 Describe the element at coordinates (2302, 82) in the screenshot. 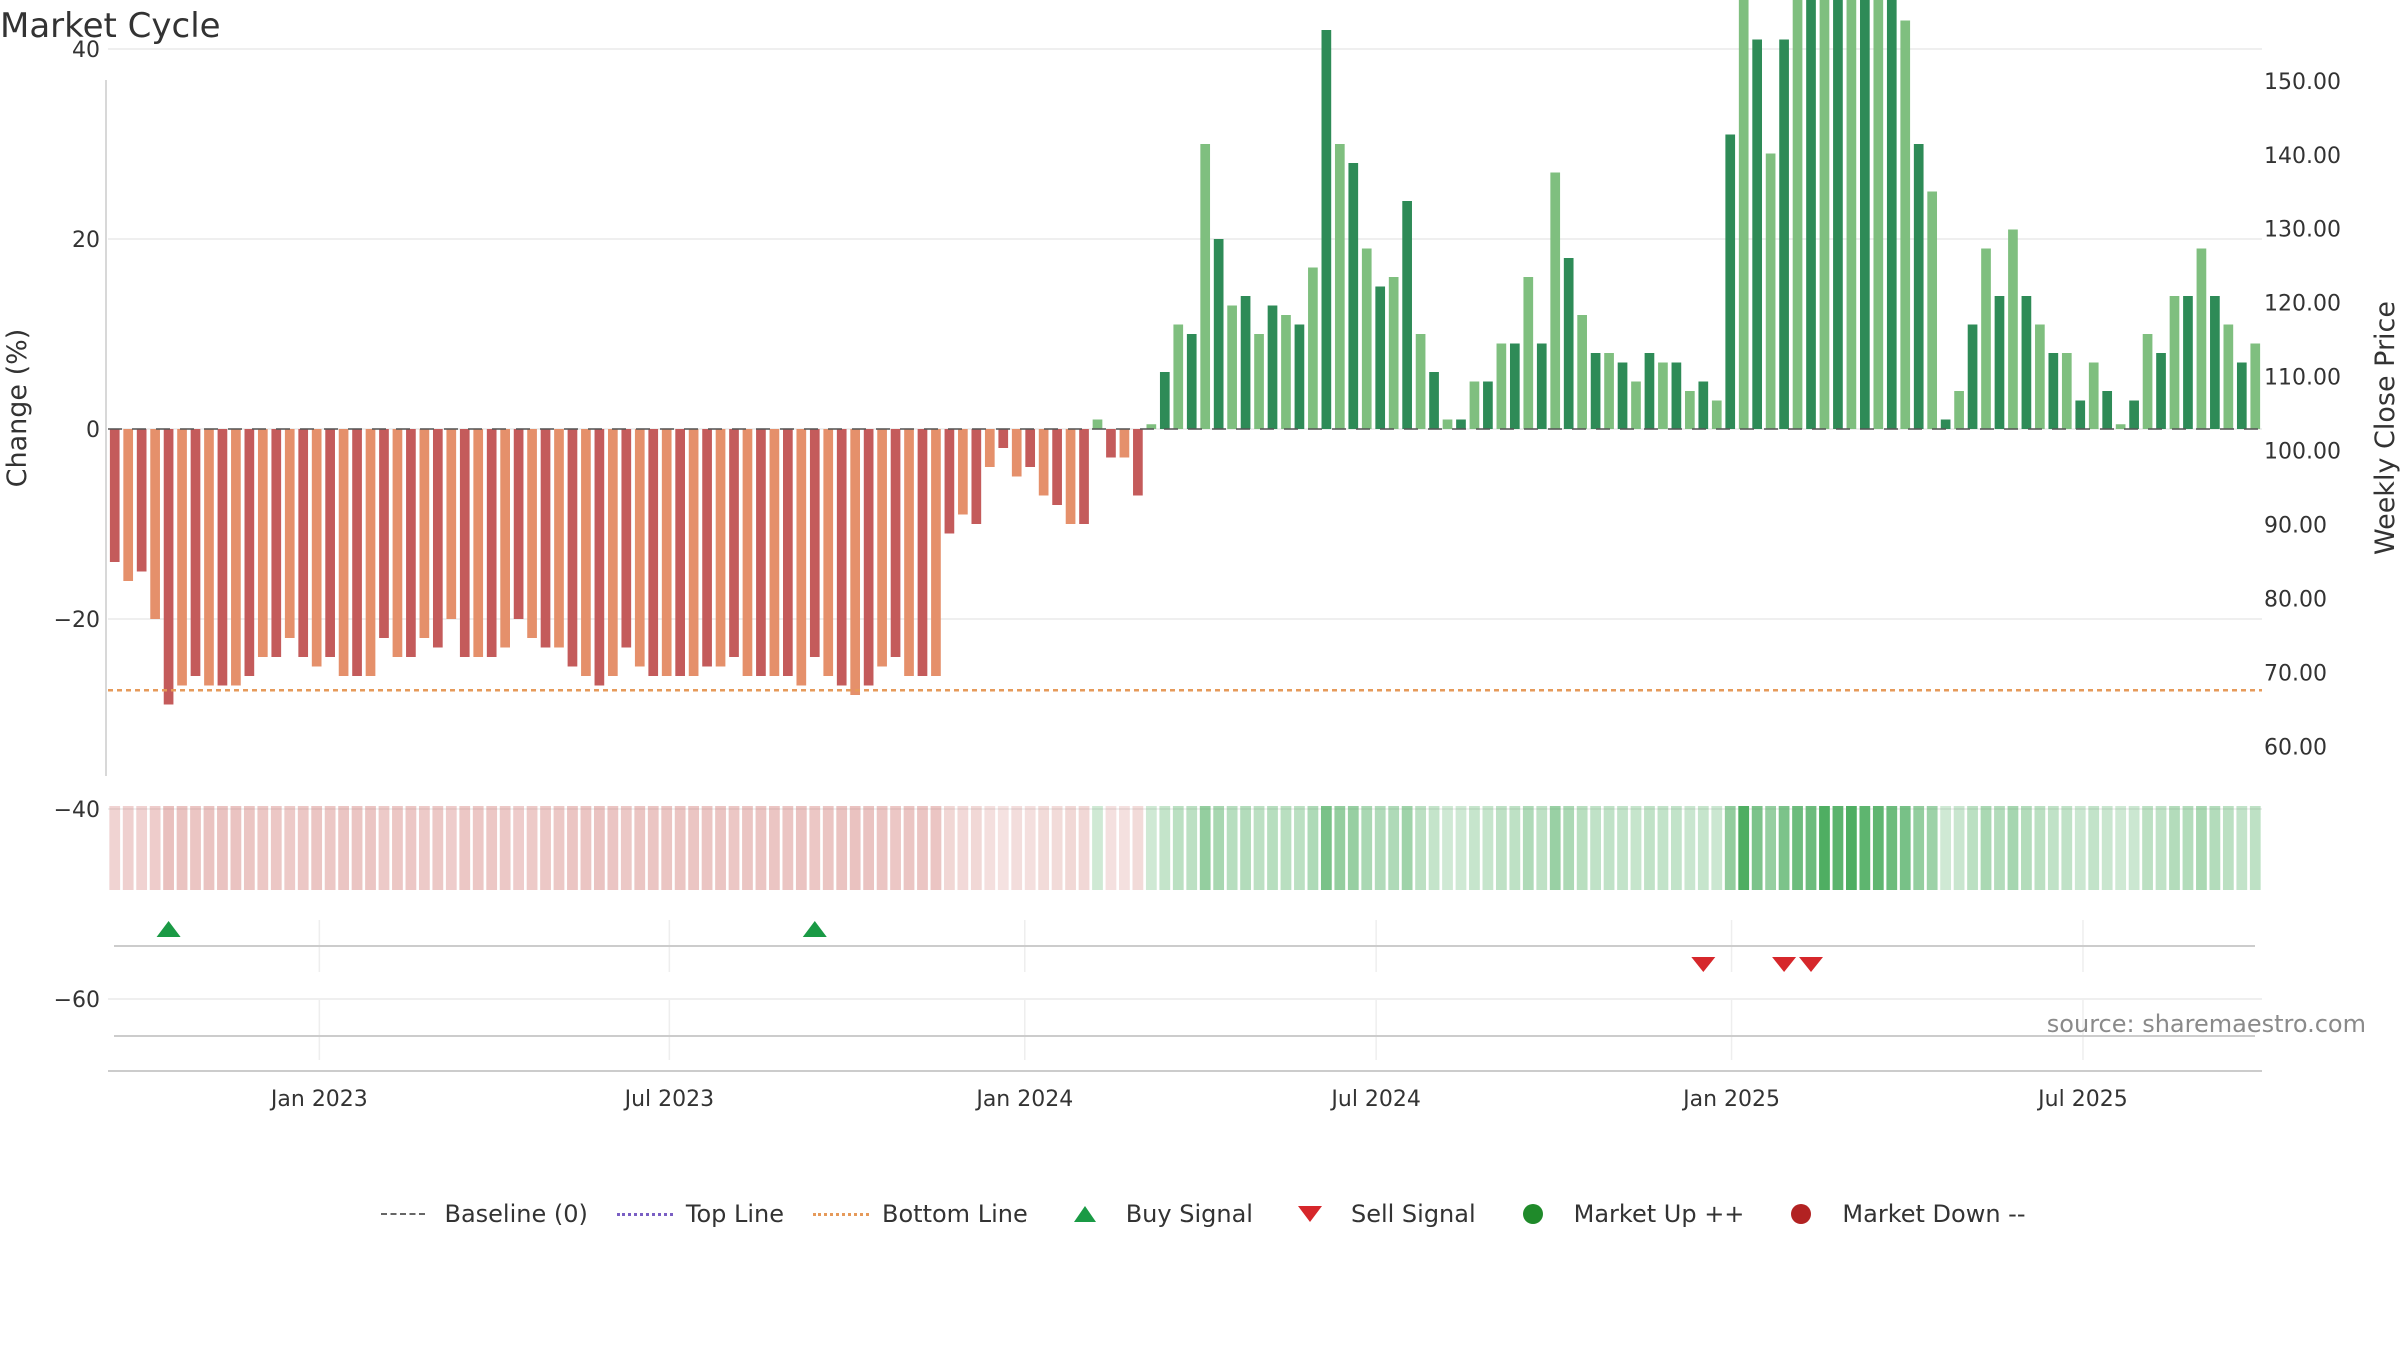

I see `y-right-tick-label: 150.00` at that location.